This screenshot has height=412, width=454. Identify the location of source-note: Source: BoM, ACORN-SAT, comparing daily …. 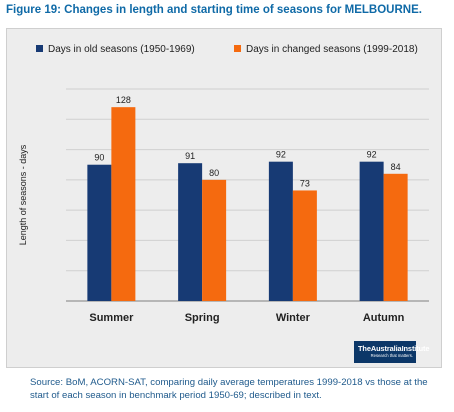
(229, 389).